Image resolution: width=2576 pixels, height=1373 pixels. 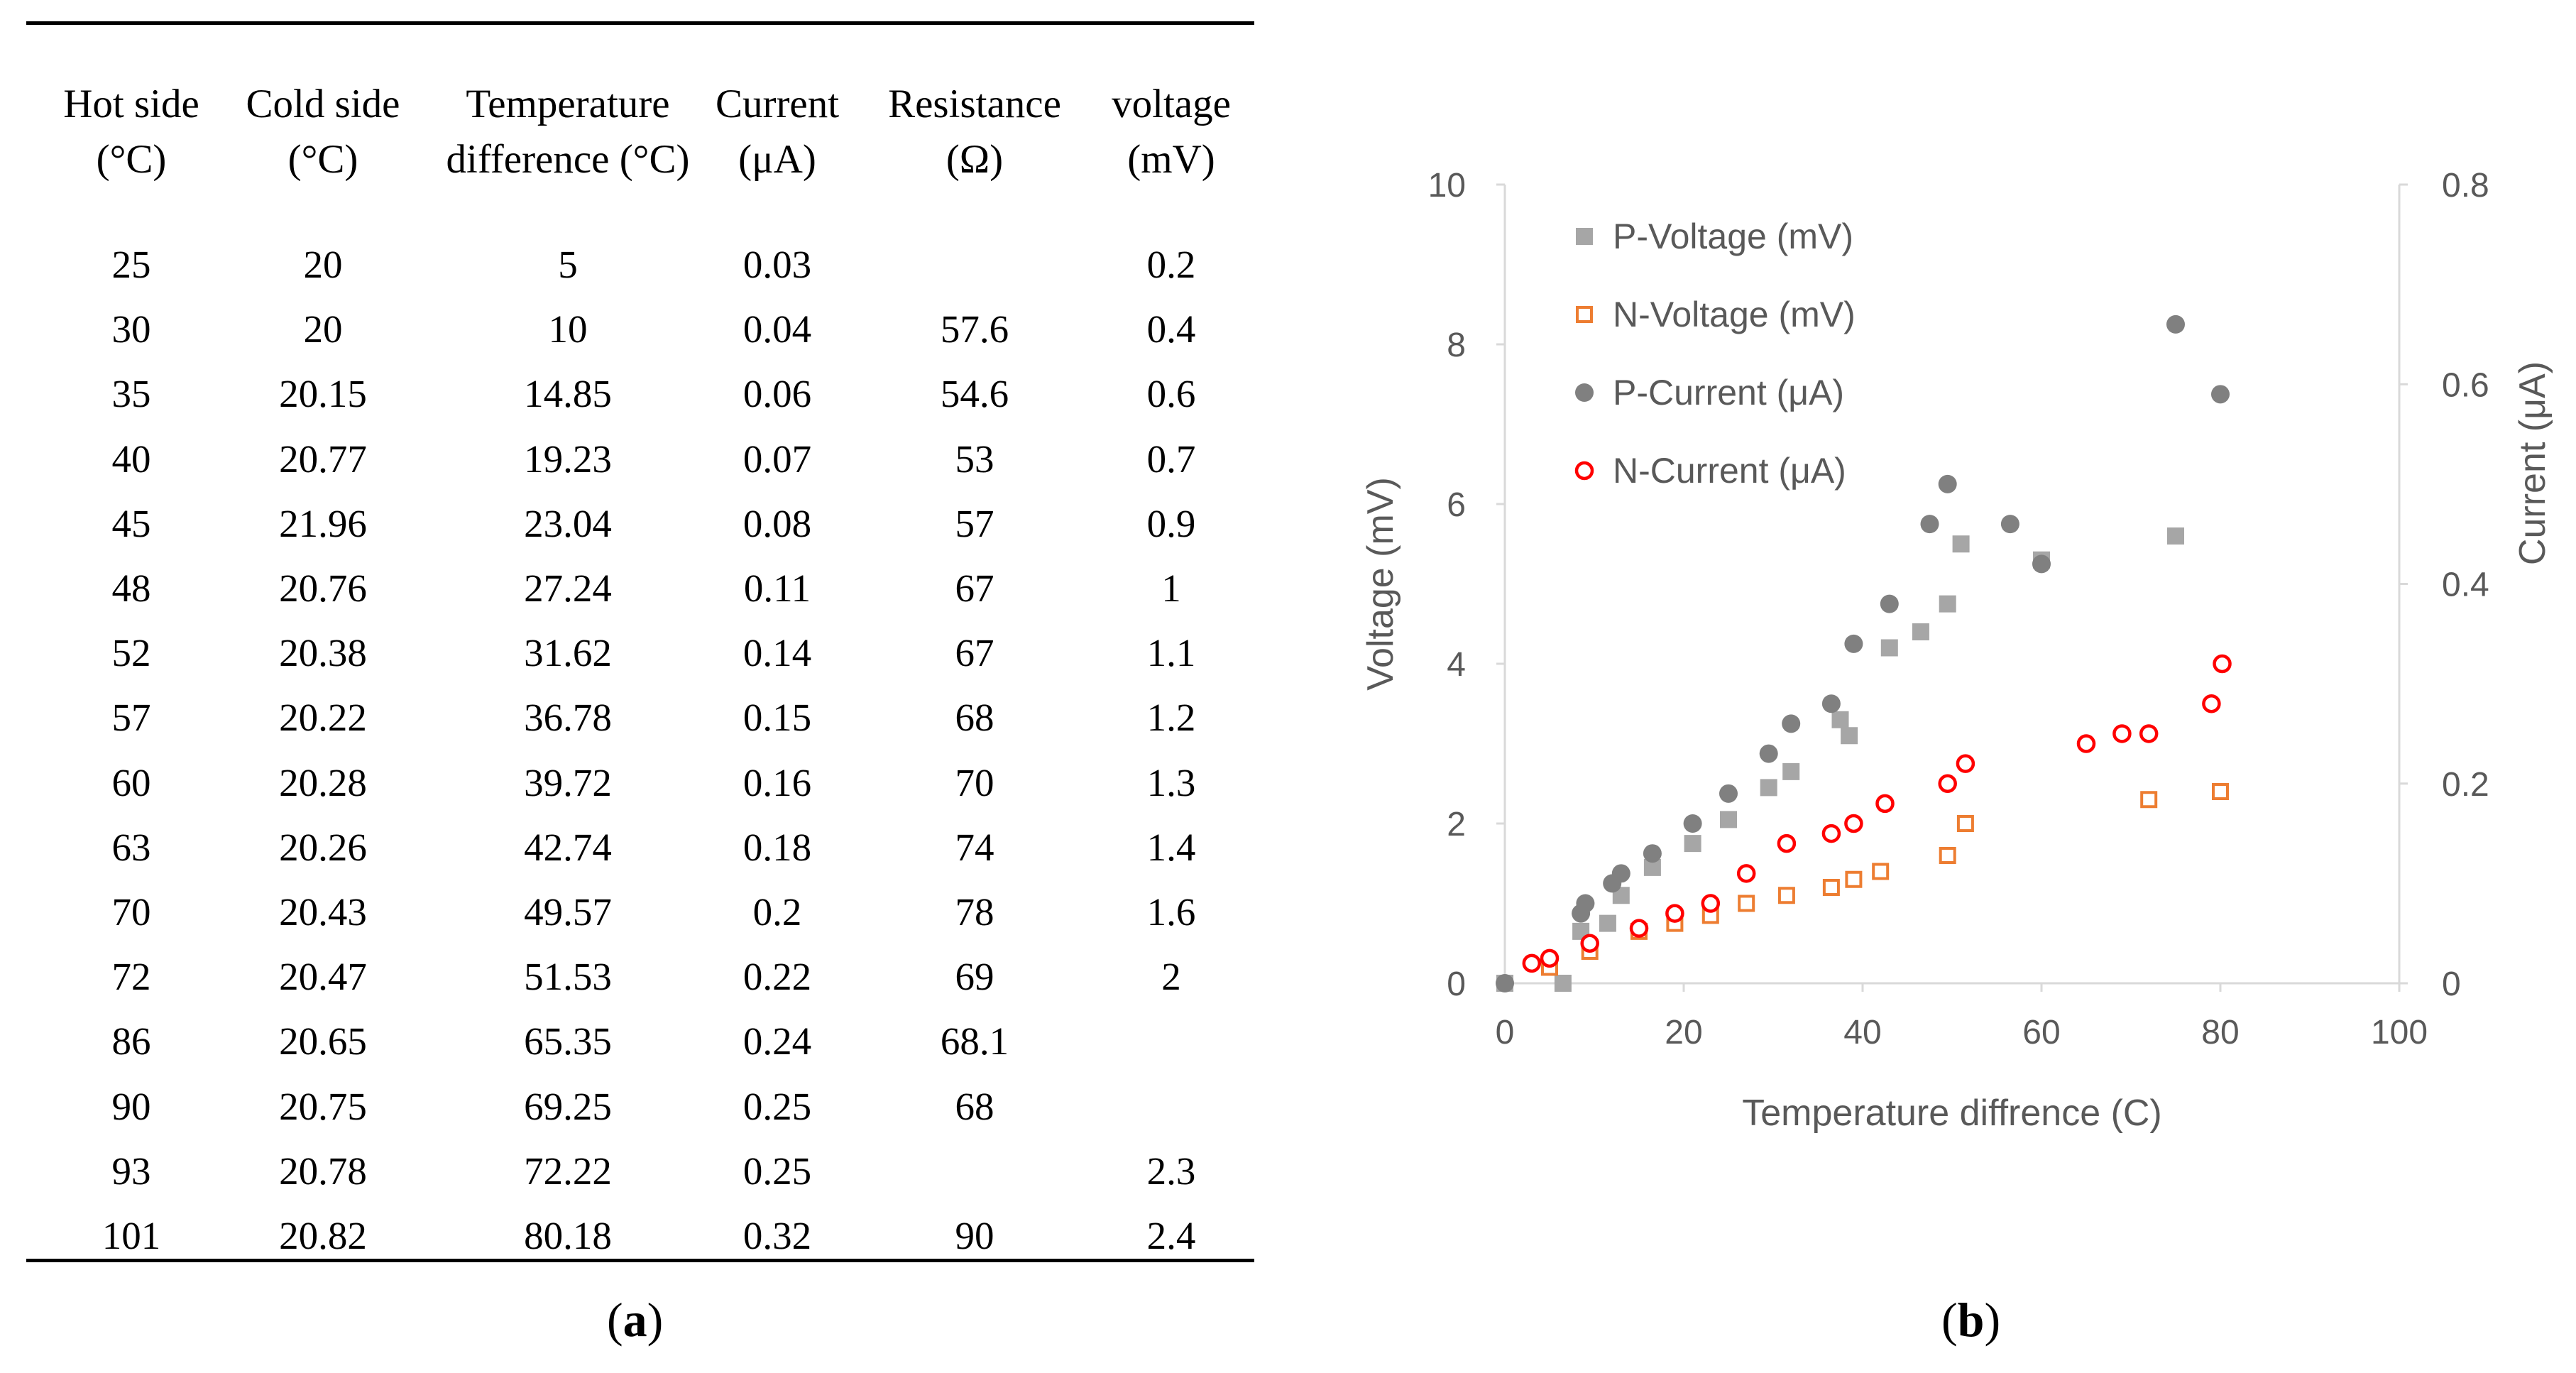 I want to click on column-header: Resistance (Ω), so click(x=975, y=132).